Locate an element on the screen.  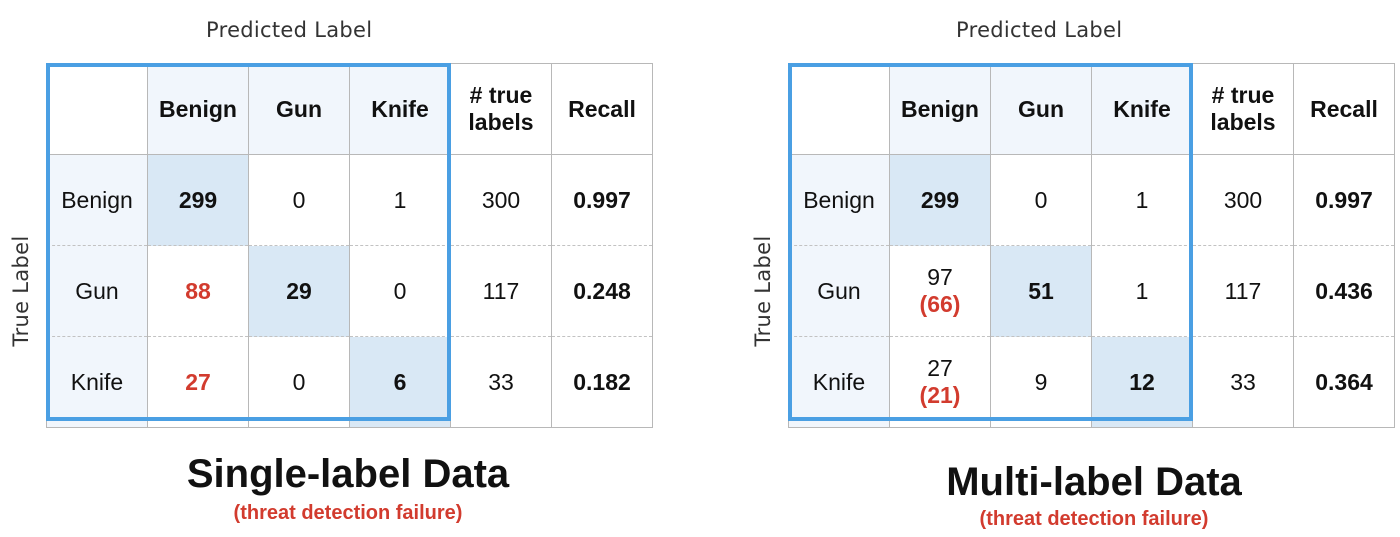
cell-gun-benign-failure: (66) is located at coordinates (940, 304).